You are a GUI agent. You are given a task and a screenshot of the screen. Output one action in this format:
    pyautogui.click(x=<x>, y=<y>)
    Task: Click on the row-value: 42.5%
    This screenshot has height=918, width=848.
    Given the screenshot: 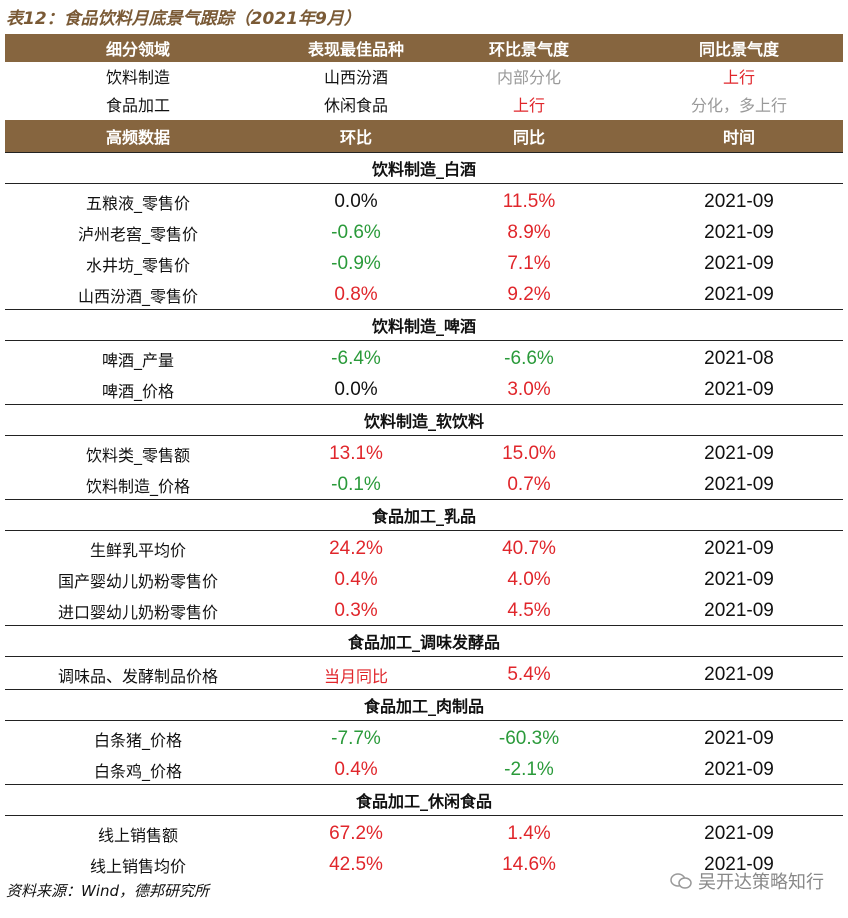 What is the action you would take?
    pyautogui.click(x=356, y=864)
    